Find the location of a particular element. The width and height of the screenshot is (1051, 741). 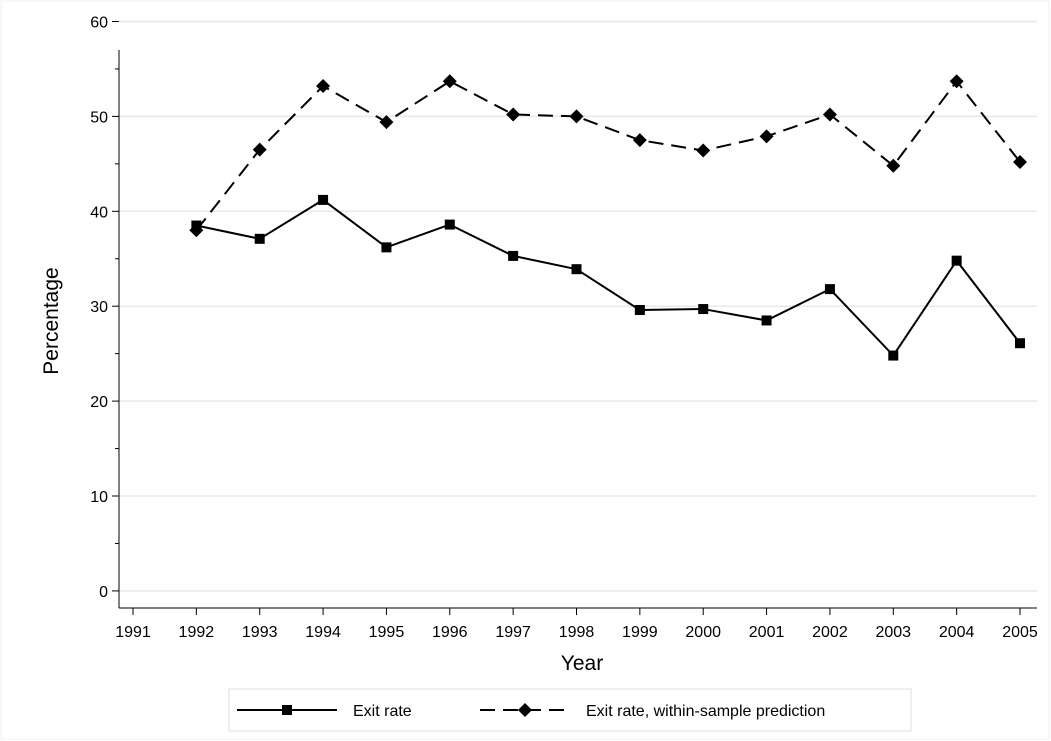

y-tick-label-30: 30 is located at coordinates (99, 307).